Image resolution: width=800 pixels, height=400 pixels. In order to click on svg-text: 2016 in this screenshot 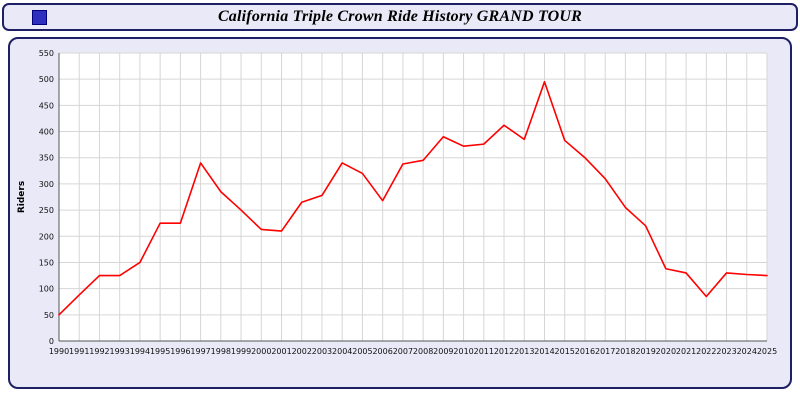, I will do `click(585, 351)`.